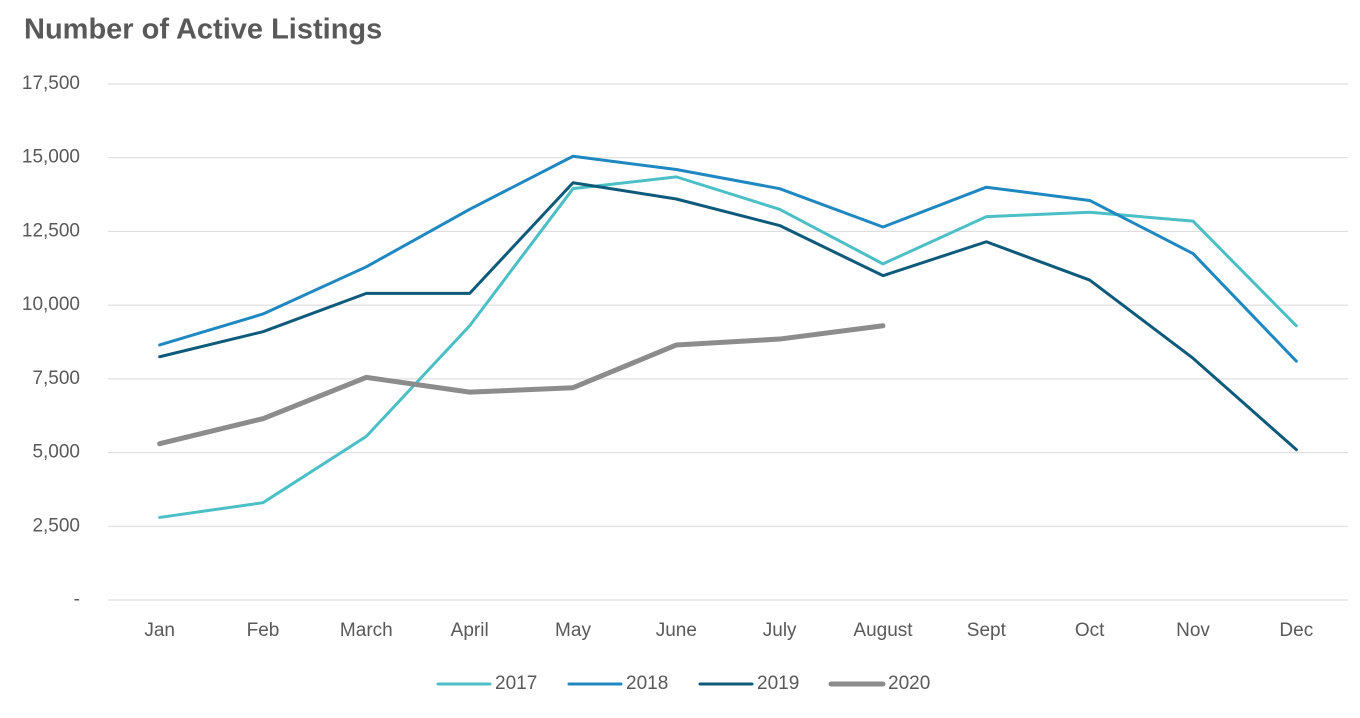  Describe the element at coordinates (516, 683) in the screenshot. I see `legend-label: 2017` at that location.